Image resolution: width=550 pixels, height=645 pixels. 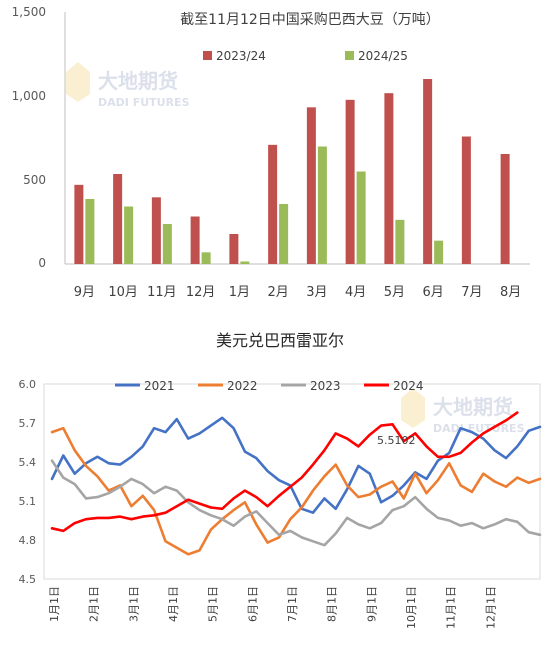 What do you see at coordinates (408, 386) in the screenshot?
I see `legend-label-2024: 2024` at bounding box center [408, 386].